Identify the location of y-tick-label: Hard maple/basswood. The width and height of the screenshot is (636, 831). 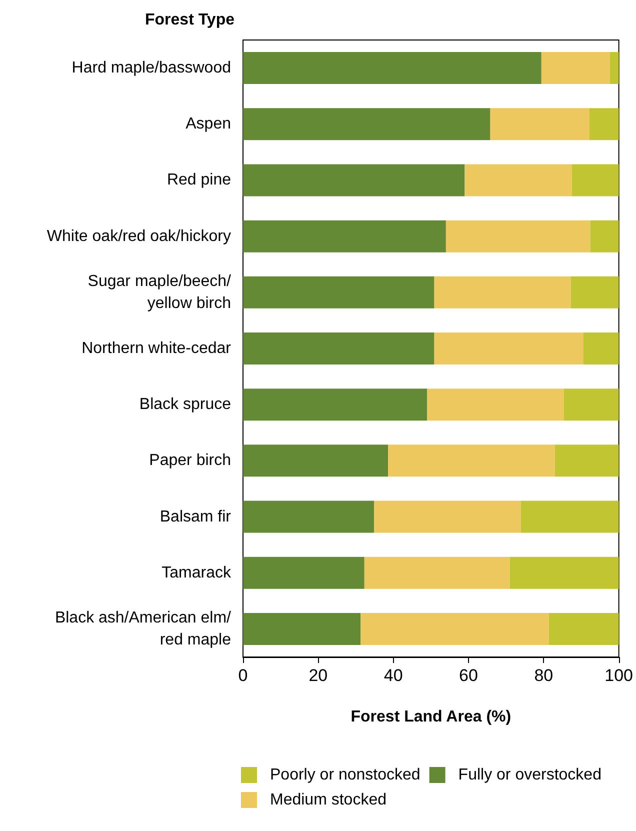
(151, 68).